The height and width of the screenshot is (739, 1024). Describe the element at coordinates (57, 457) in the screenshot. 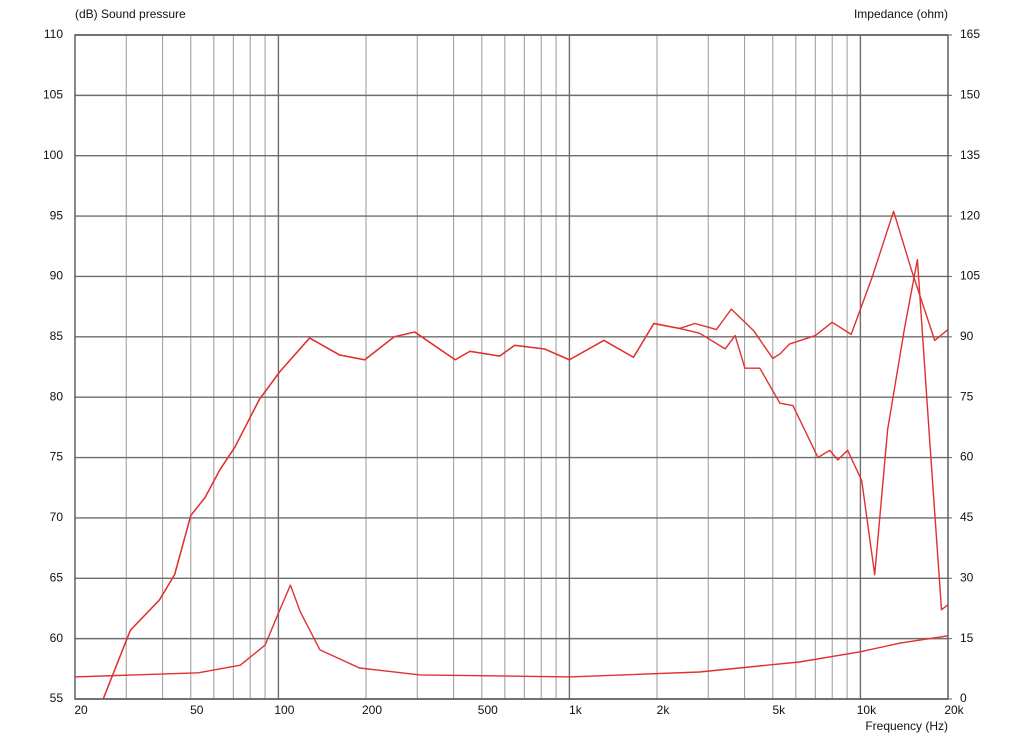

I see `y-tick-label: 75` at that location.